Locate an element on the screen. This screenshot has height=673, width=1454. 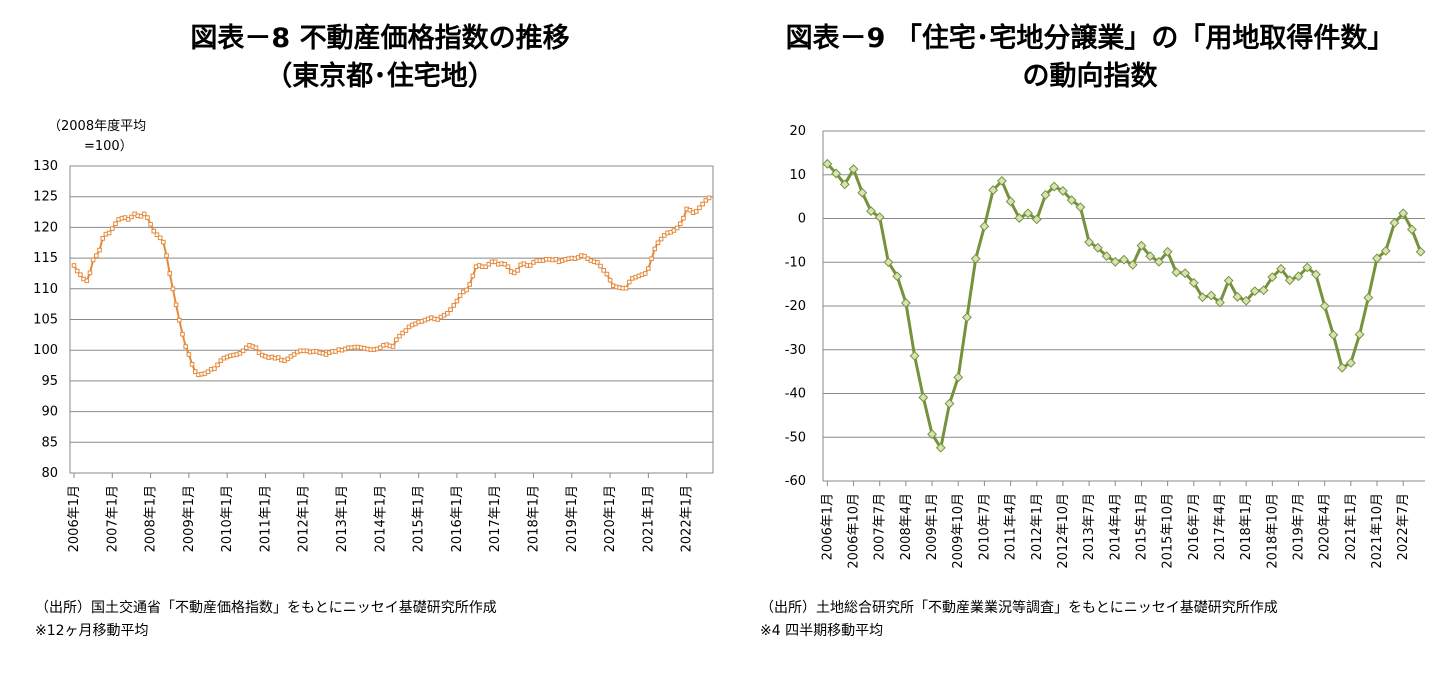
left-x-tick-label: 2008年1月 is located at coordinates (151, 518).